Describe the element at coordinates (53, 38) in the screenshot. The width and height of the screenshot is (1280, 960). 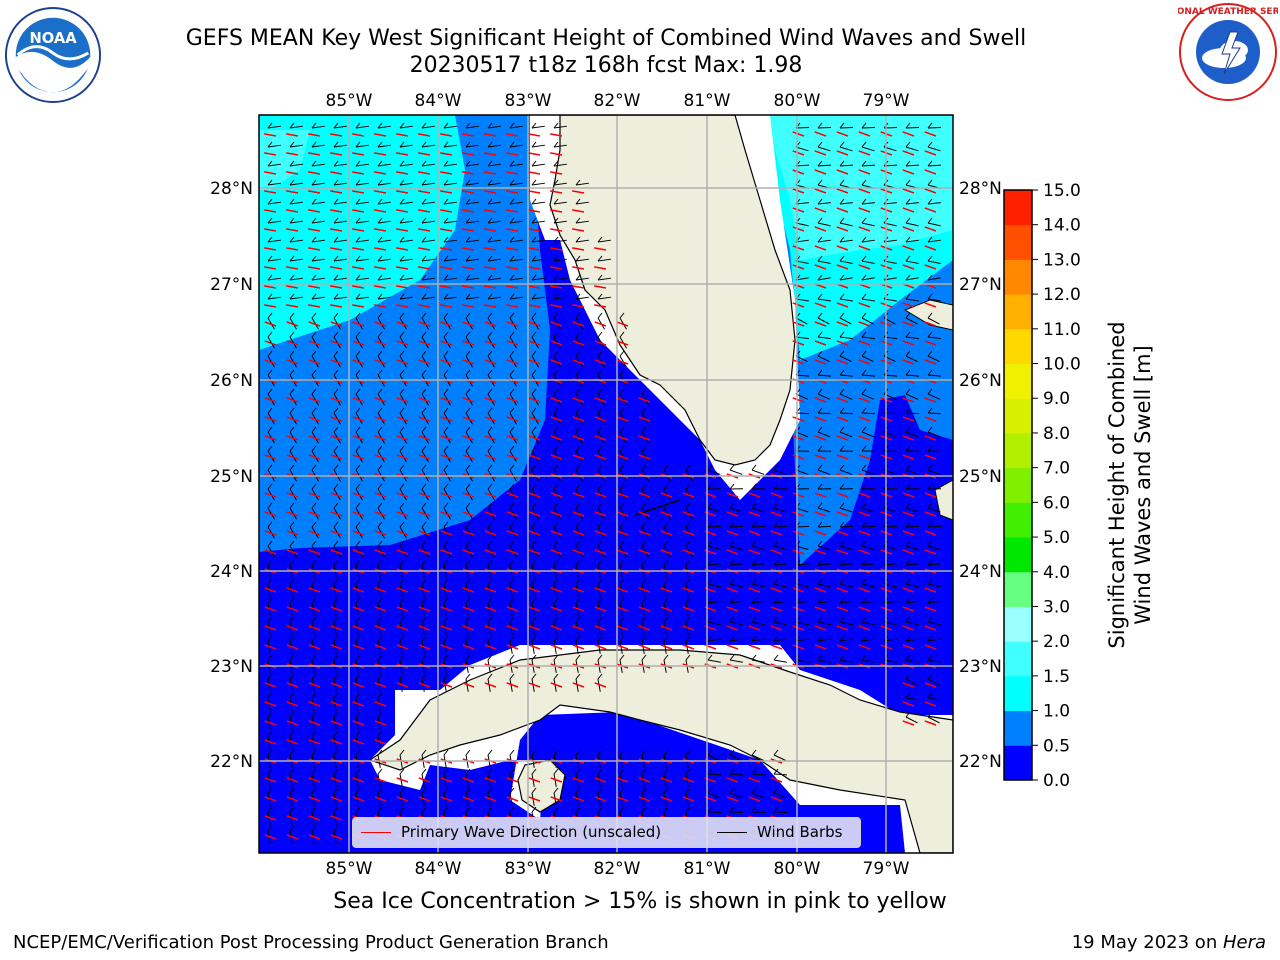
I see `svg-text: NOAA` at that location.